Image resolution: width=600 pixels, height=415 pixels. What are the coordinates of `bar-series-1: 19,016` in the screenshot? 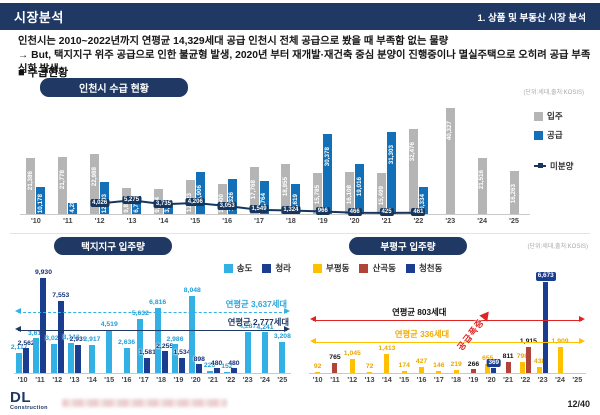 It's located at (360, 189).